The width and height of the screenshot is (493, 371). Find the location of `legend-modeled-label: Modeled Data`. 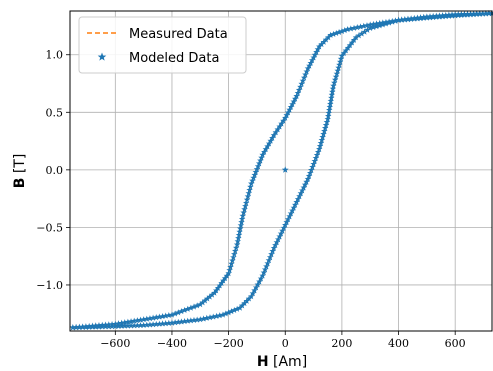

legend-modeled-label: Modeled Data is located at coordinates (174, 58).